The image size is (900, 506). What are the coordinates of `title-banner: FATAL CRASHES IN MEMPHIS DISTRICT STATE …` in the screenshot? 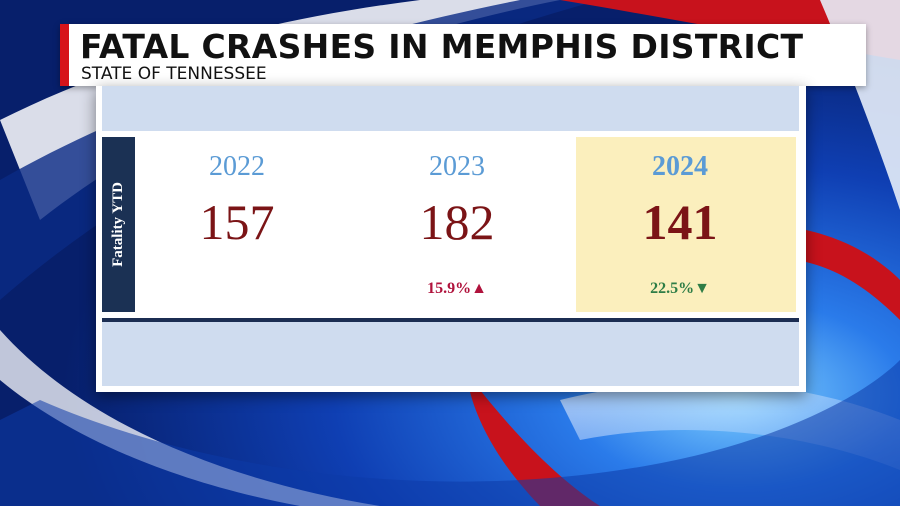 It's located at (463, 55).